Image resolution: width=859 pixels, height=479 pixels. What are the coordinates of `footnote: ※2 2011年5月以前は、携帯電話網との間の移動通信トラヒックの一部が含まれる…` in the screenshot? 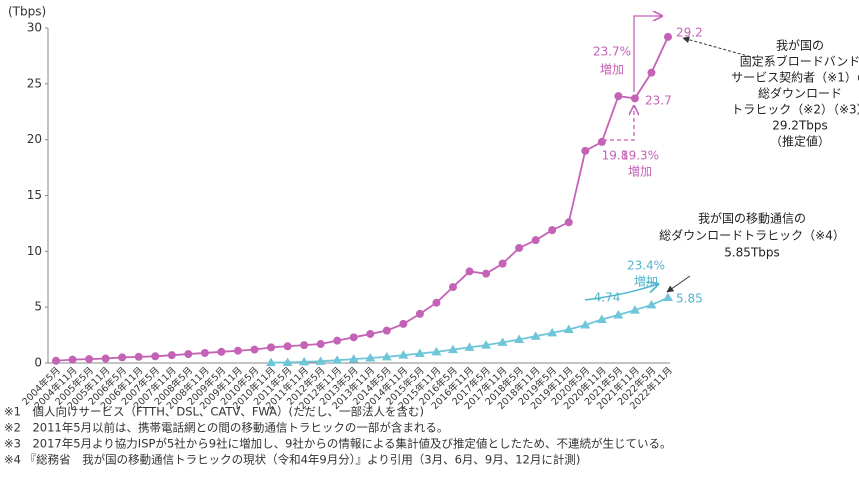 It's located at (226, 428).